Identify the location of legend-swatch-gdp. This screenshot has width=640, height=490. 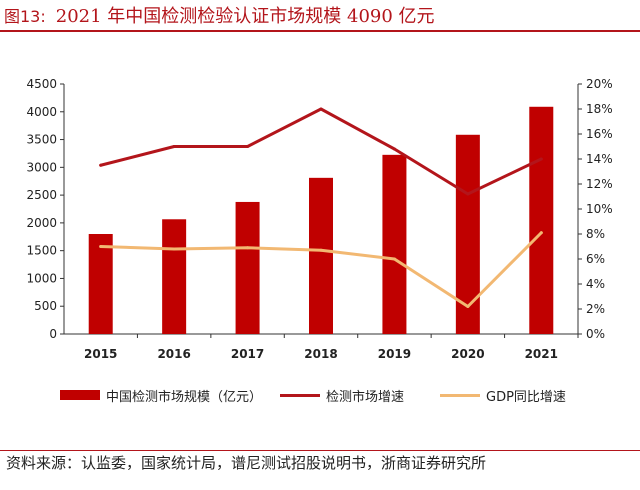
(460, 395).